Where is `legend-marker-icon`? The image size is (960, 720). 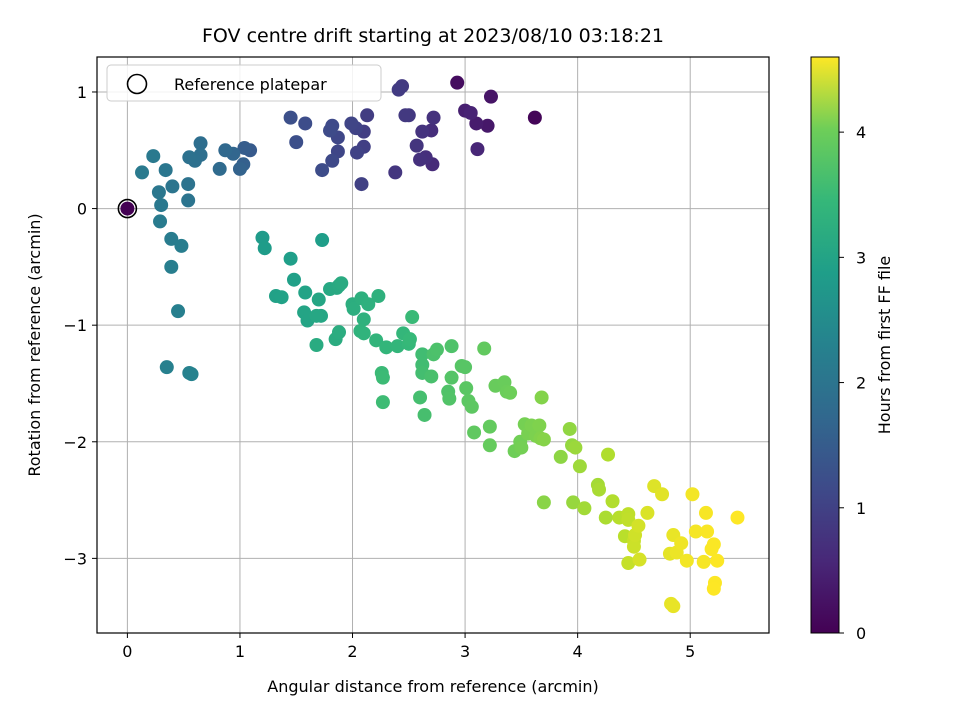 legend-marker-icon is located at coordinates (137, 84).